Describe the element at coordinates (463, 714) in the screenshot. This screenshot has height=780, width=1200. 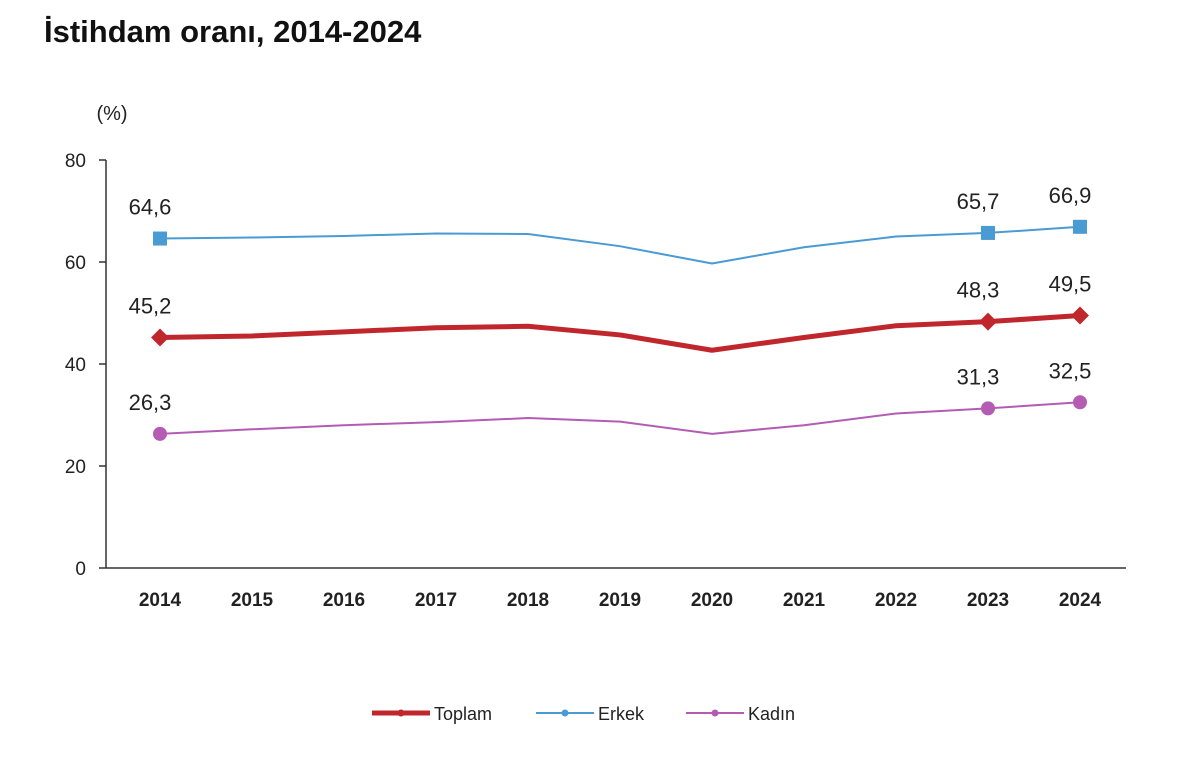
I see `legend-label-toplam: Toplam` at that location.